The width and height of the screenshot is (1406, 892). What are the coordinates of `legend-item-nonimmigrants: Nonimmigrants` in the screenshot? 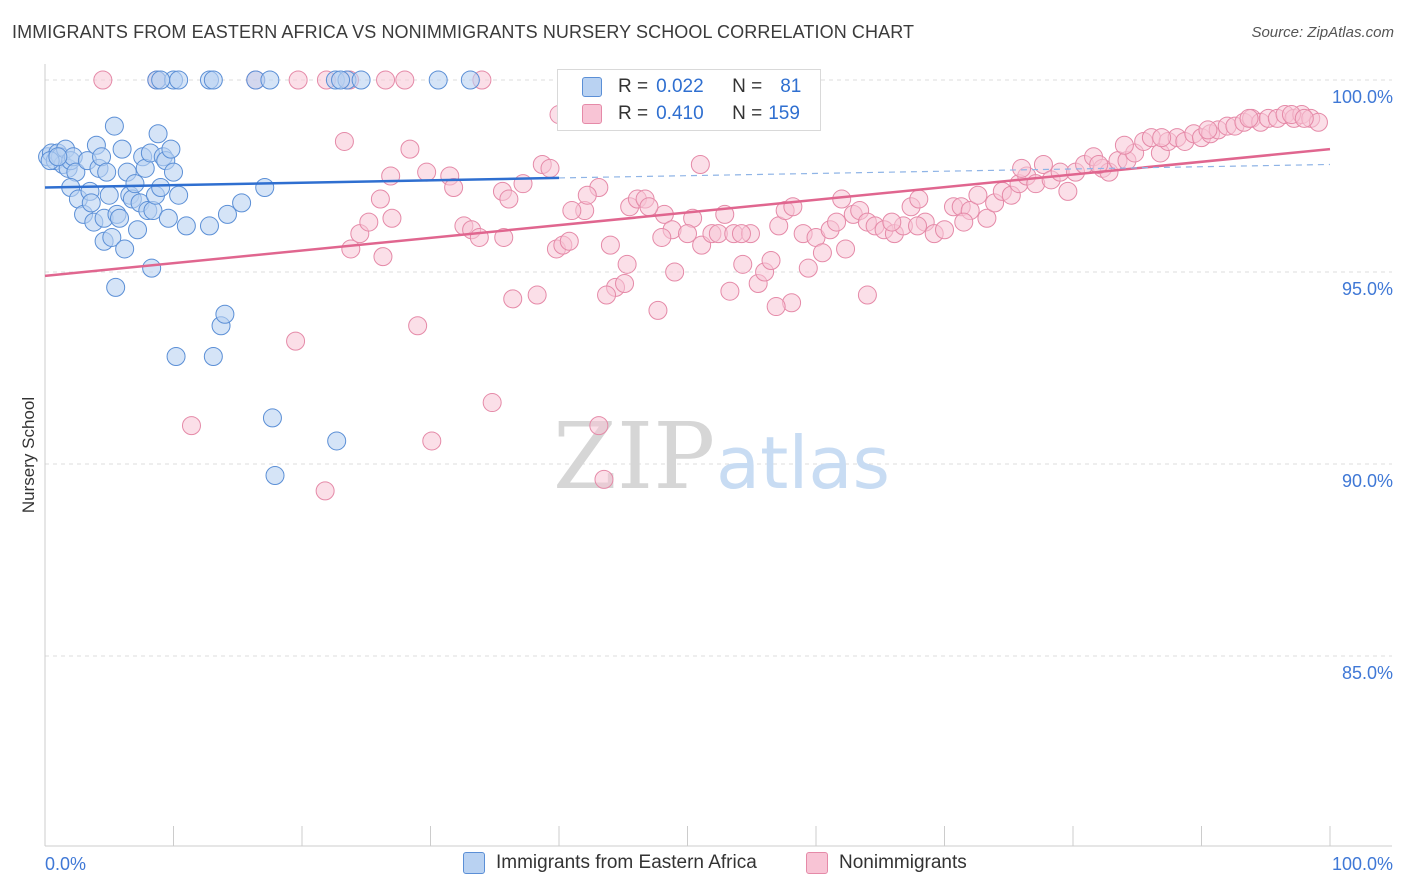 It's located at (886, 863).